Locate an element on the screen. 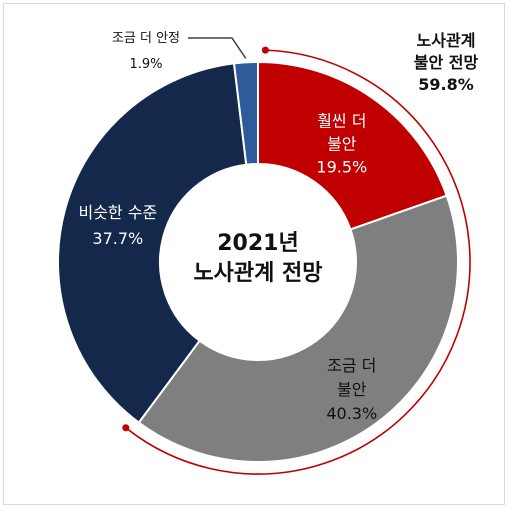  bracket-end-dot is located at coordinates (126, 428).